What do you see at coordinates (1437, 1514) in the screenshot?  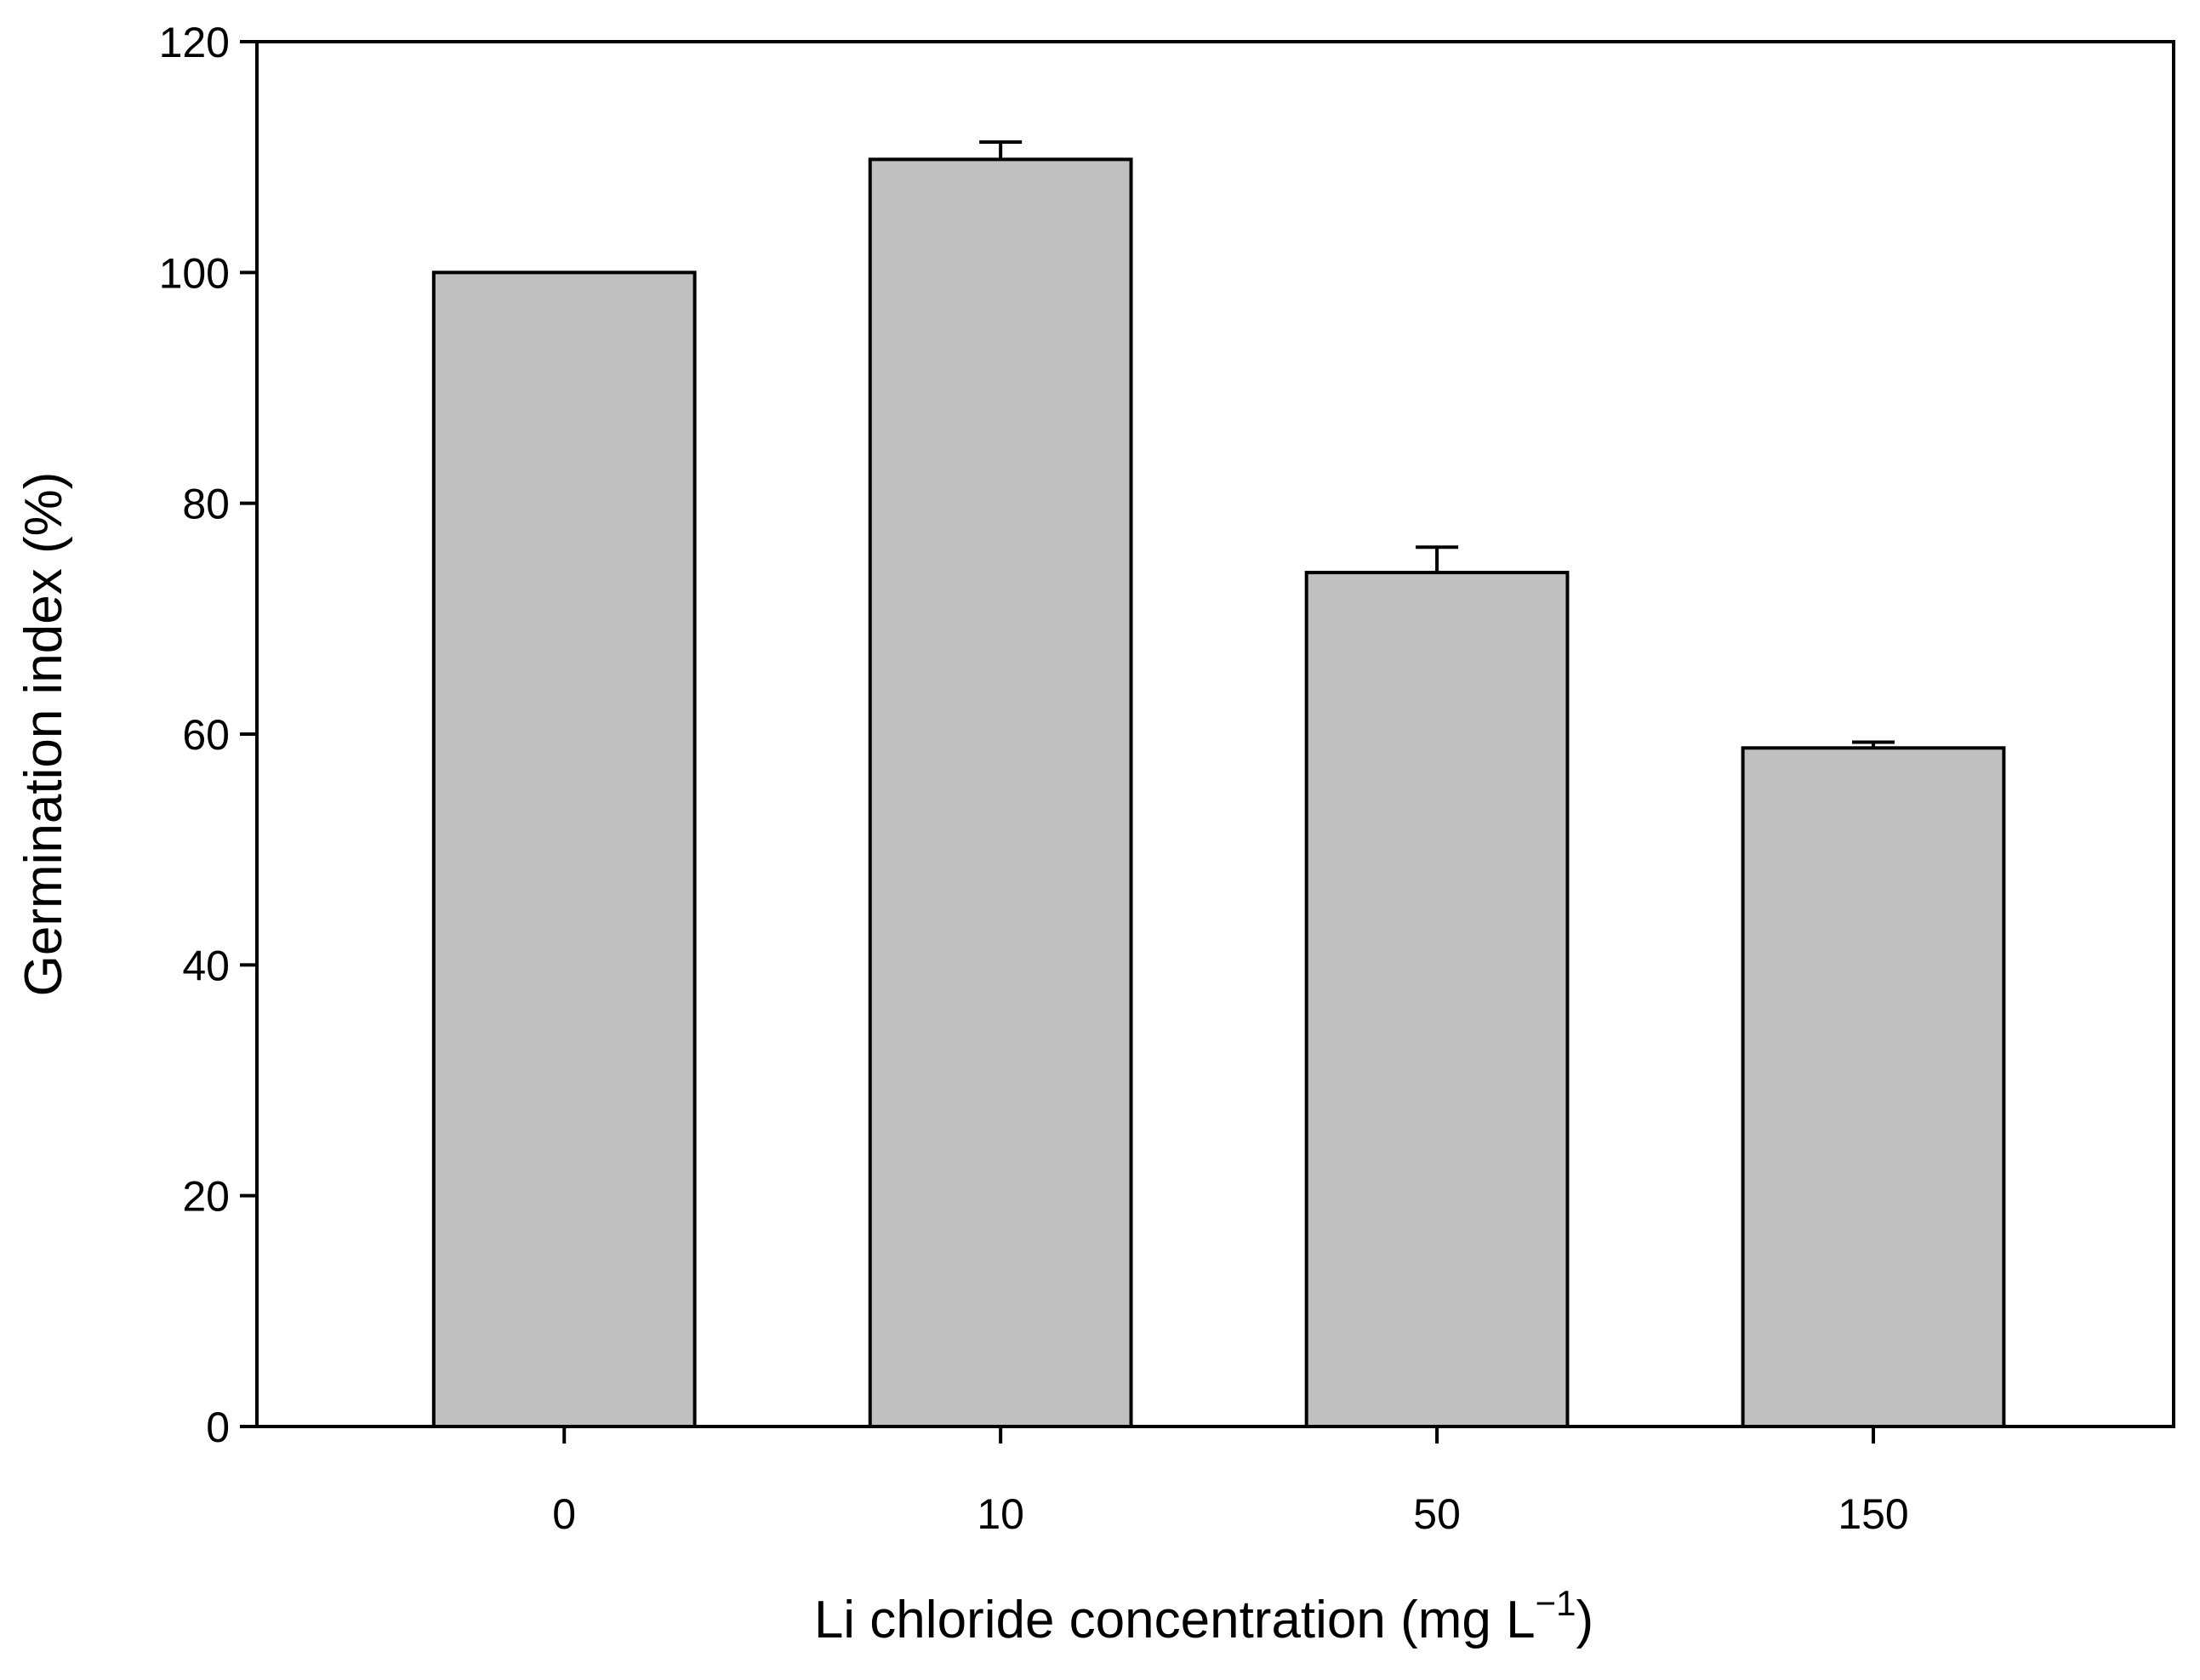 I see `x-tick-label: 50` at bounding box center [1437, 1514].